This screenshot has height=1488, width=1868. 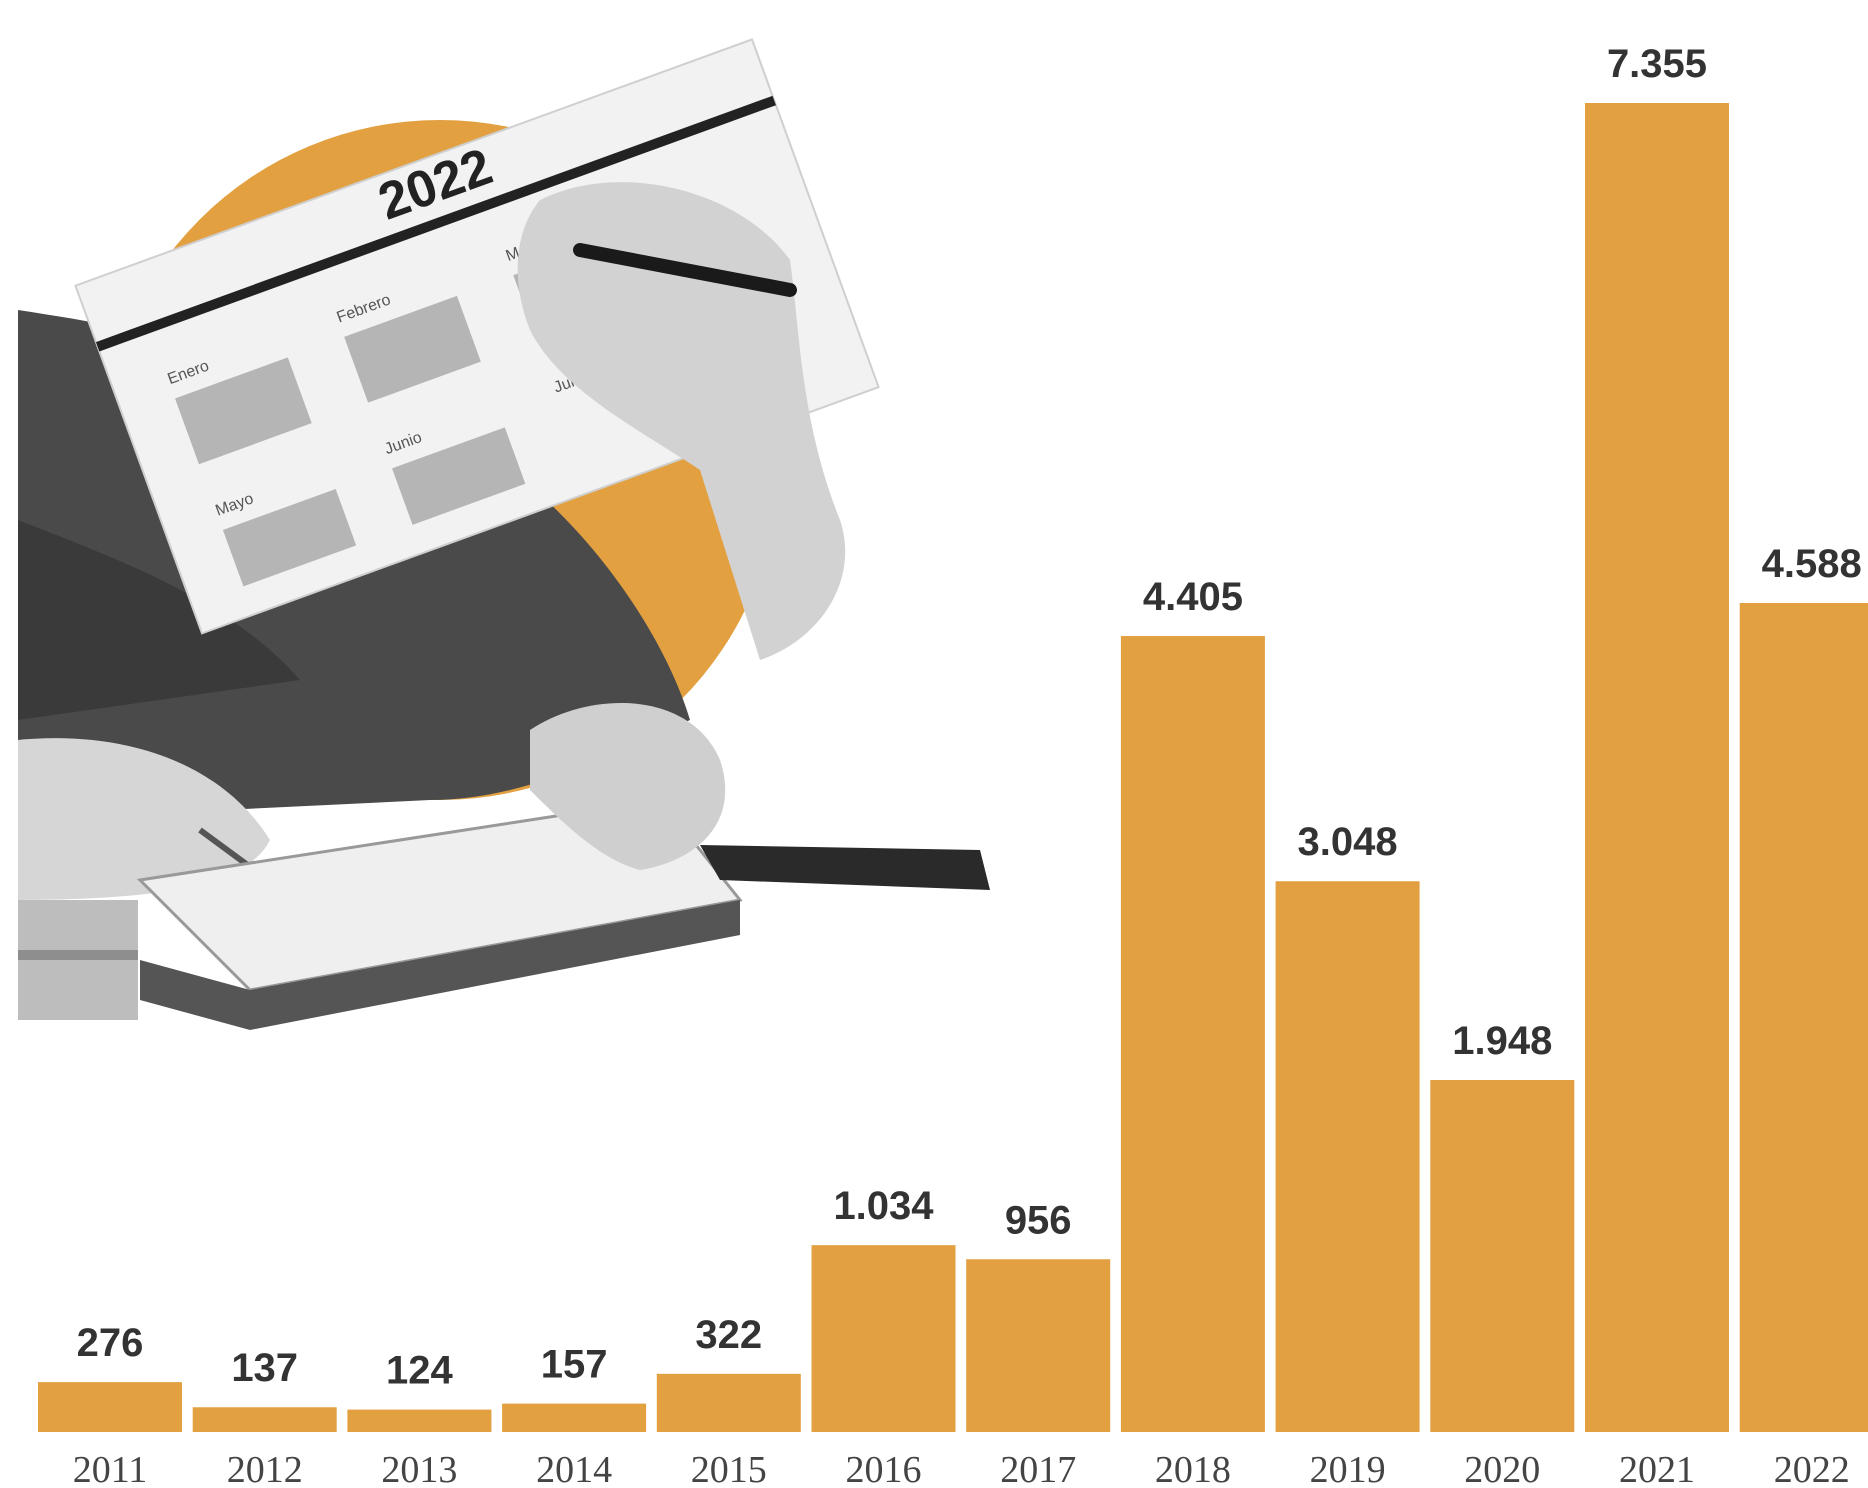 I want to click on value-label-2018: 4.405, so click(x=1193, y=597).